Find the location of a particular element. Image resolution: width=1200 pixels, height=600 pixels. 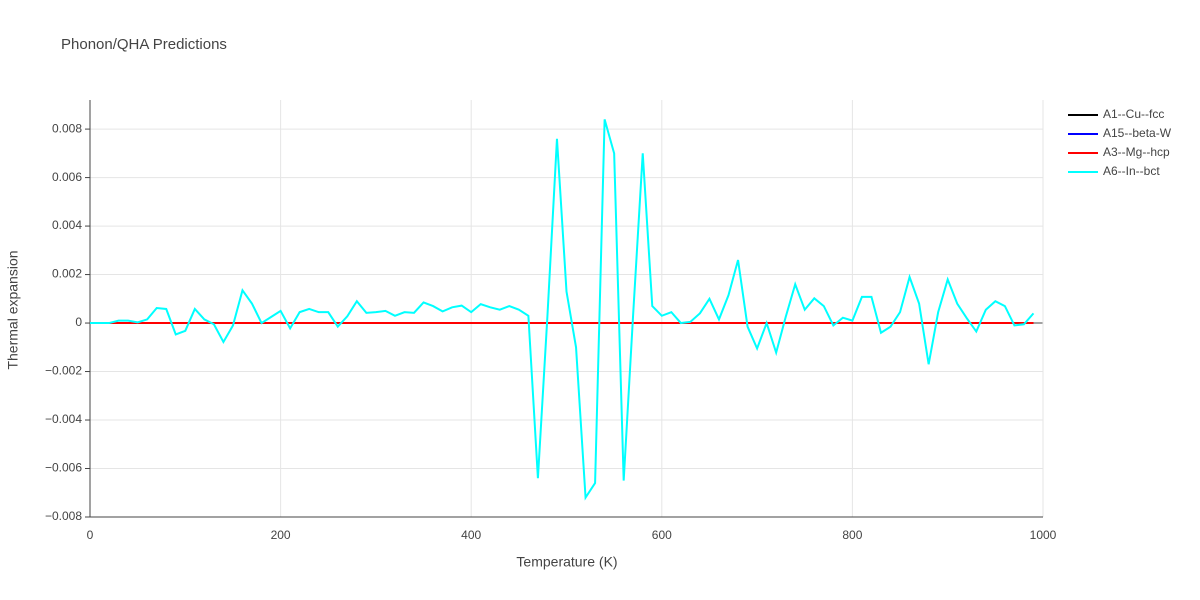

x-axis-label: Temperature (K) is located at coordinates (566, 562).